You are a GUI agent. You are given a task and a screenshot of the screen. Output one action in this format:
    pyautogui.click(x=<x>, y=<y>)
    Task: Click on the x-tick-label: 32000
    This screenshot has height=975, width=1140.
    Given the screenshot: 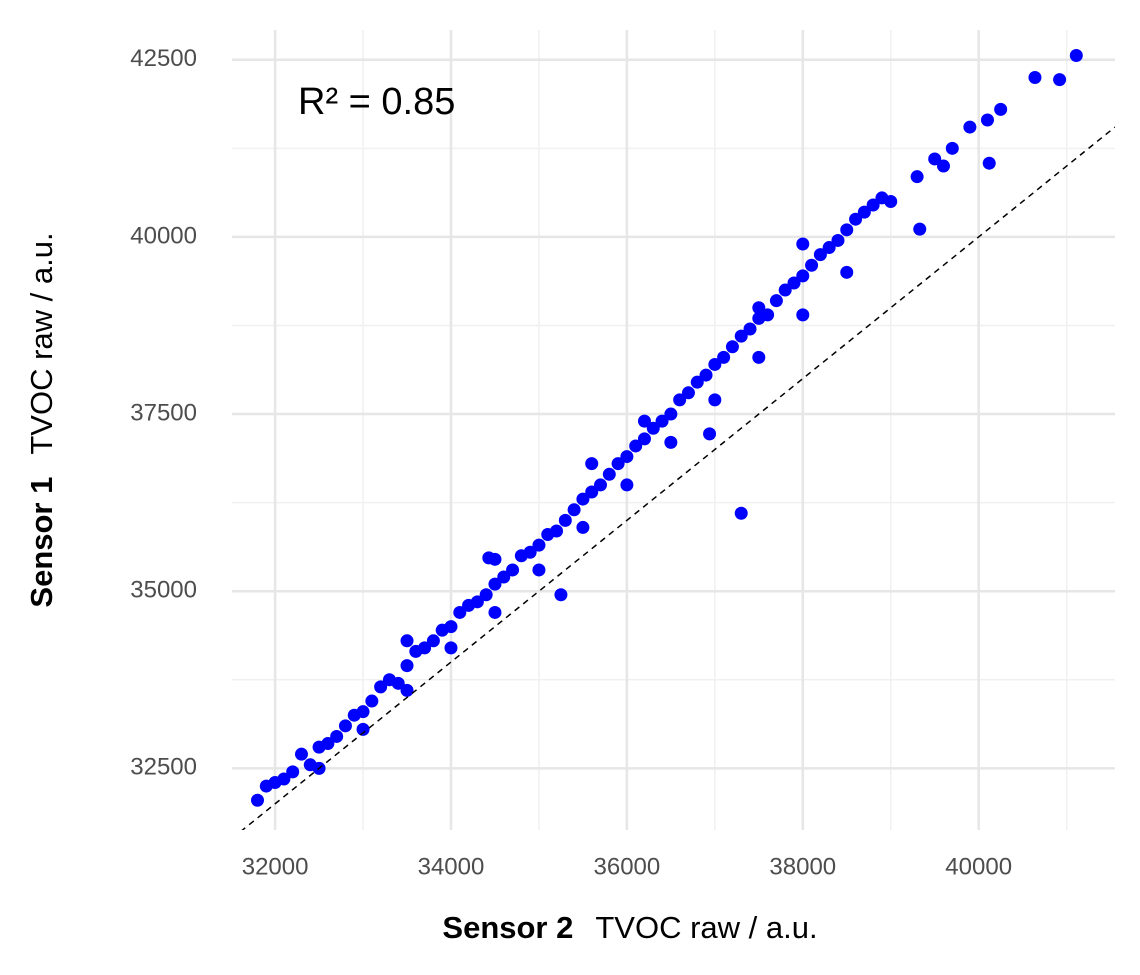 What is the action you would take?
    pyautogui.click(x=275, y=866)
    